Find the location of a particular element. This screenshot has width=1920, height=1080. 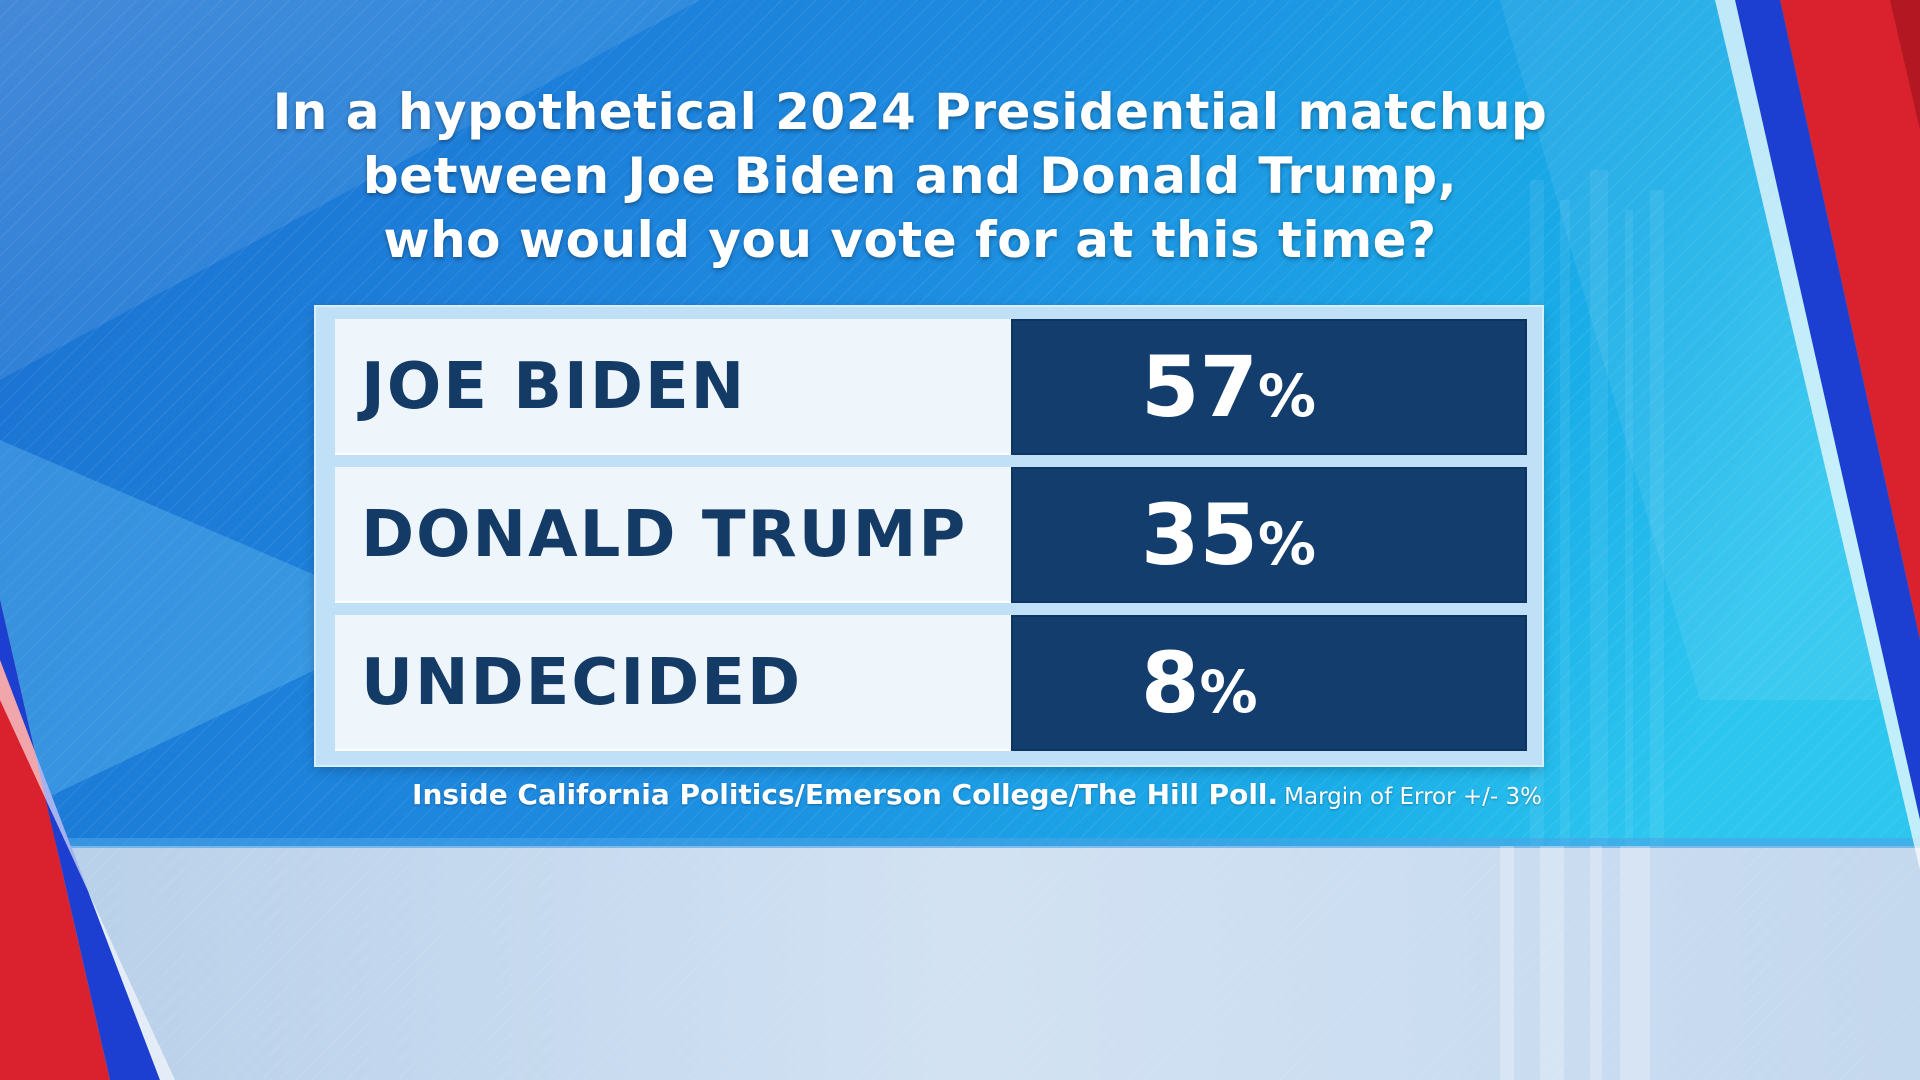

value-number: 57 is located at coordinates (1199, 387).